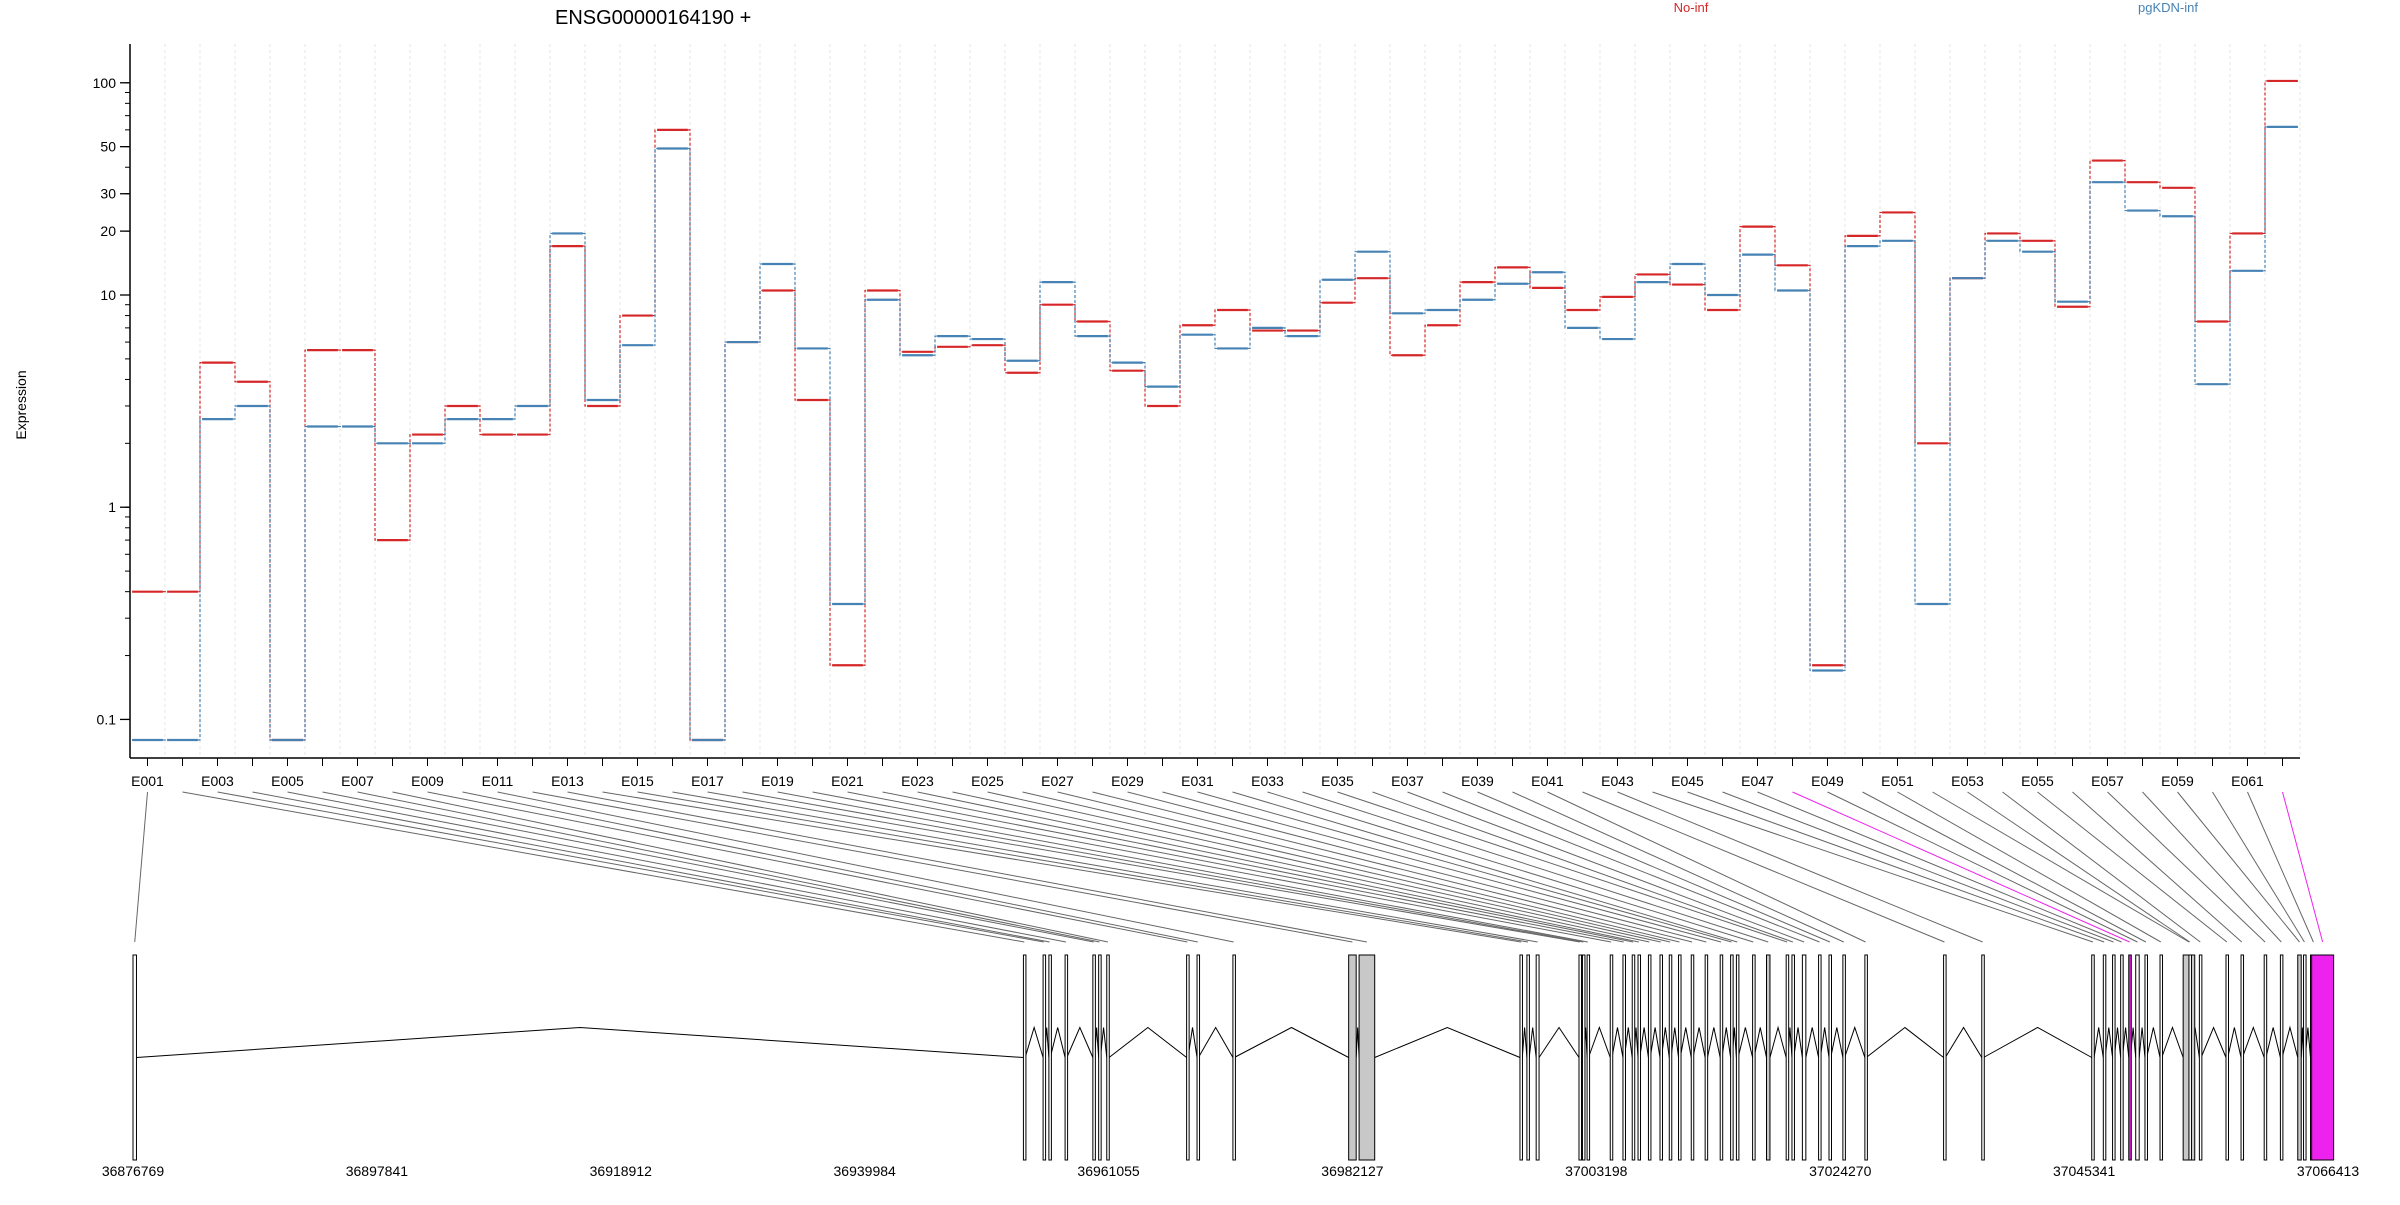  Describe the element at coordinates (427, 781) in the screenshot. I see `x-tick-label: E009` at that location.